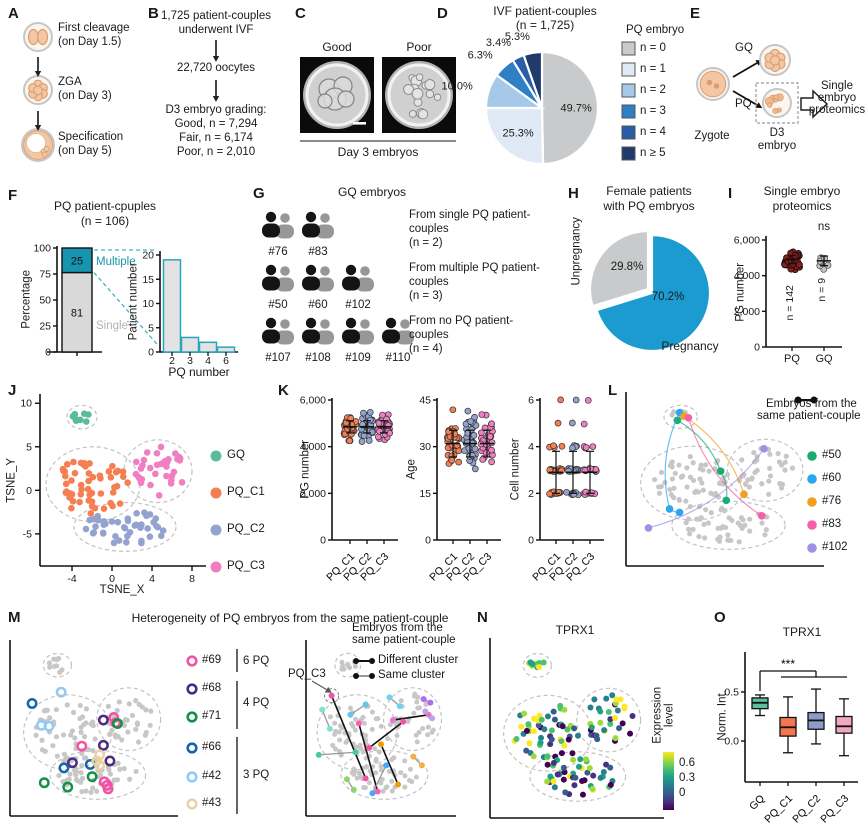 This screenshot has width=865, height=830. I want to click on panel-i: 0 2,000 4,000 6,000 PQ GQ, so click(788, 300).